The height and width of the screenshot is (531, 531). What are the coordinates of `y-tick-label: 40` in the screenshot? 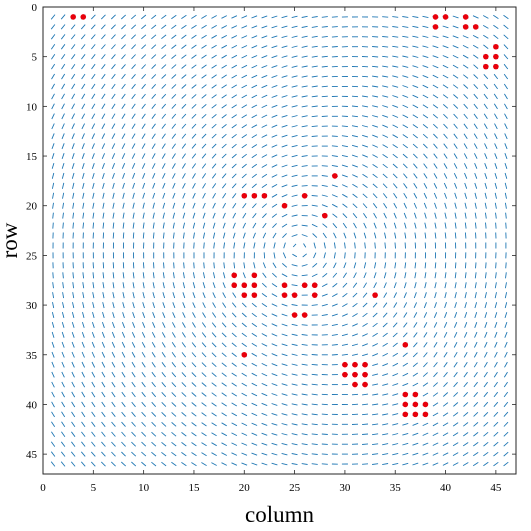 It's located at (32, 405).